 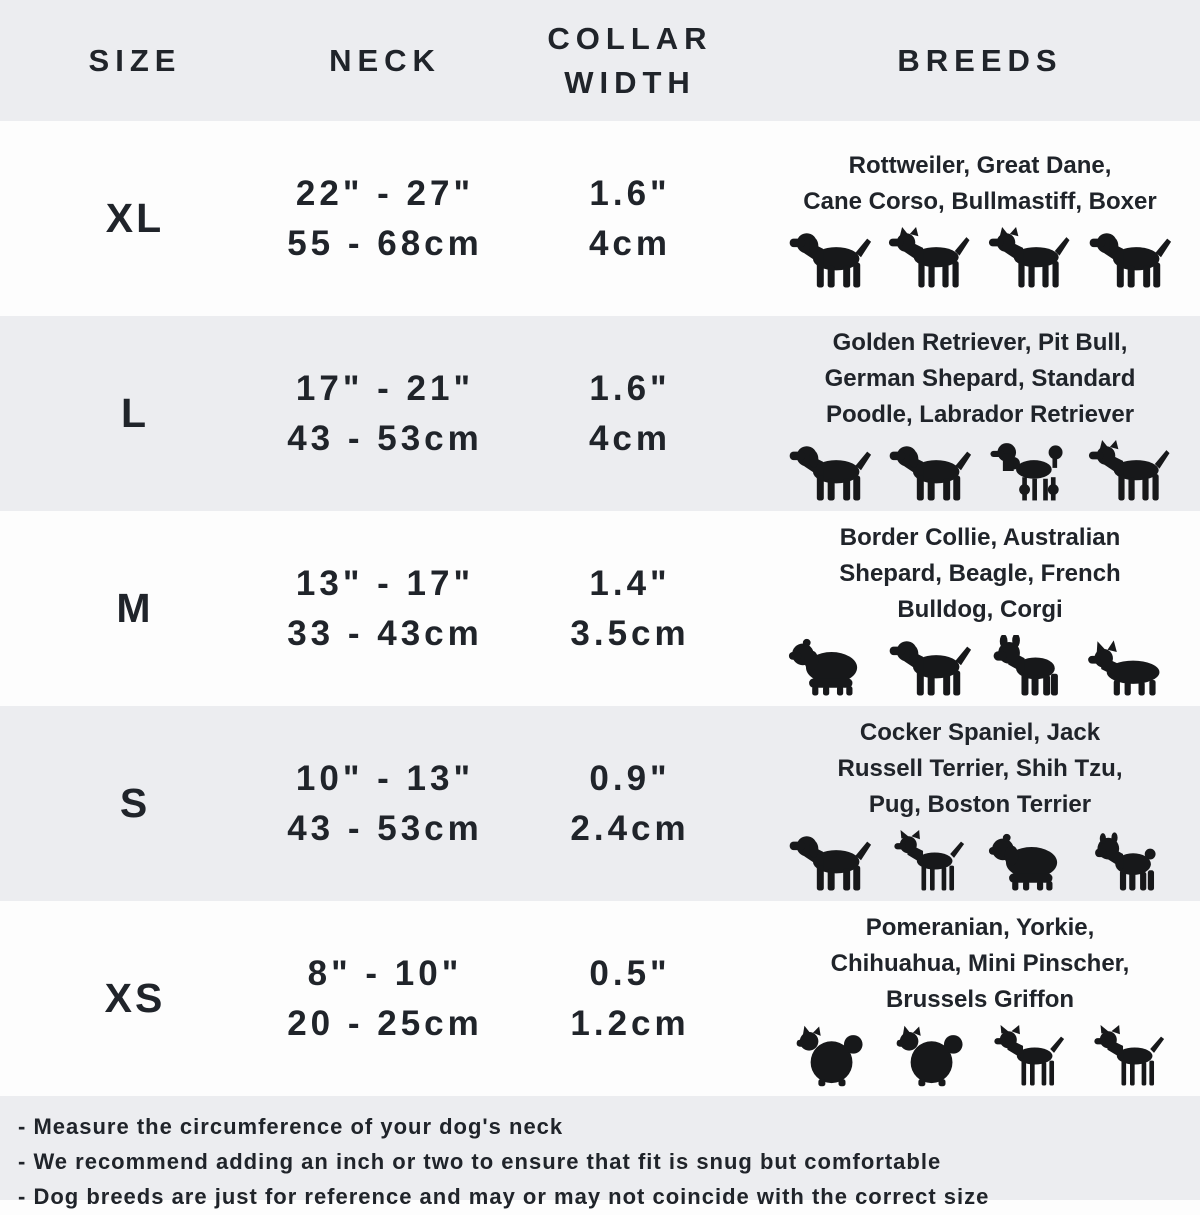 I want to click on size-label: XS, so click(x=135, y=998).